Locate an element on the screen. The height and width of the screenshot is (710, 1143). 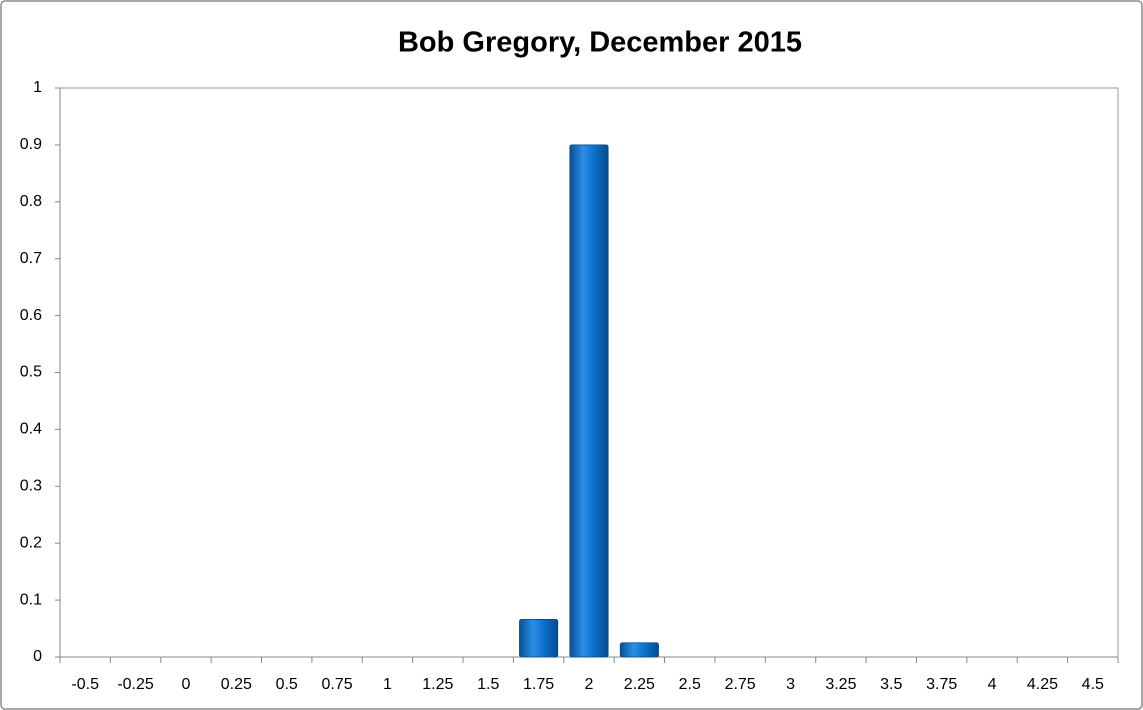
x-tick-label: -0.25 is located at coordinates (135, 684).